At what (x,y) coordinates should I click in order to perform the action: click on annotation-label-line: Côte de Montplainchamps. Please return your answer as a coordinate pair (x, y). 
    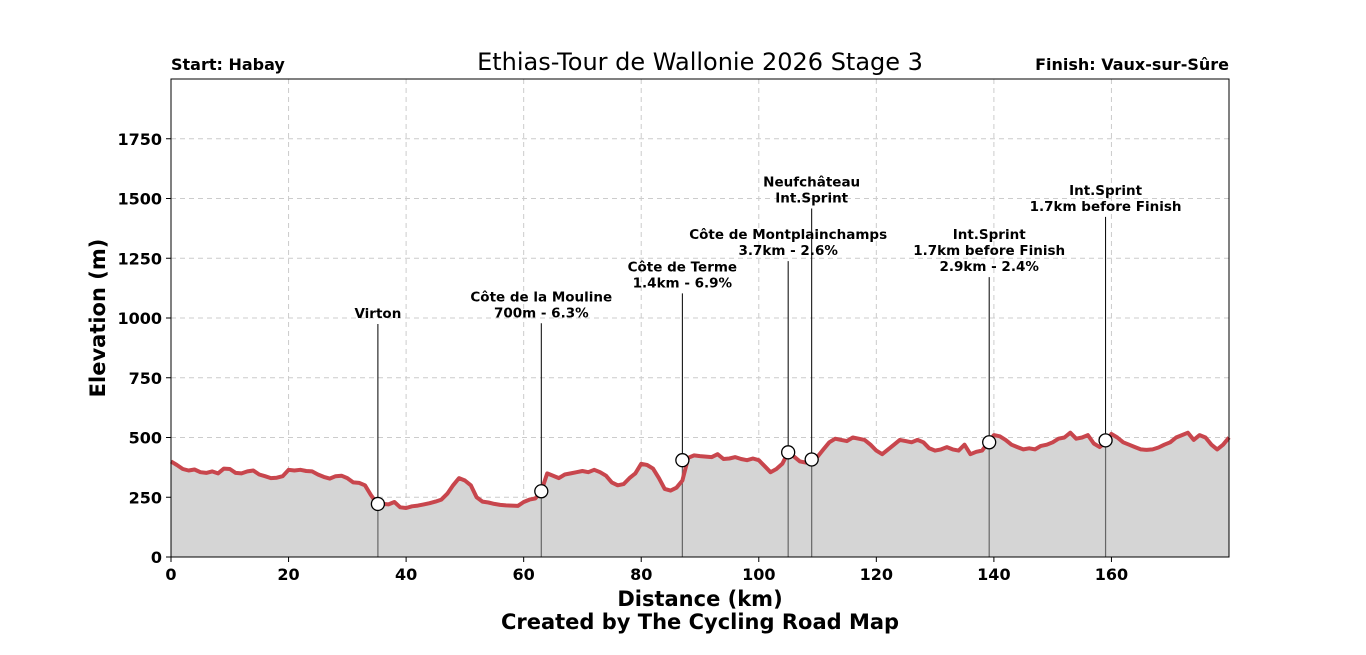
    Looking at the image, I should click on (788, 235).